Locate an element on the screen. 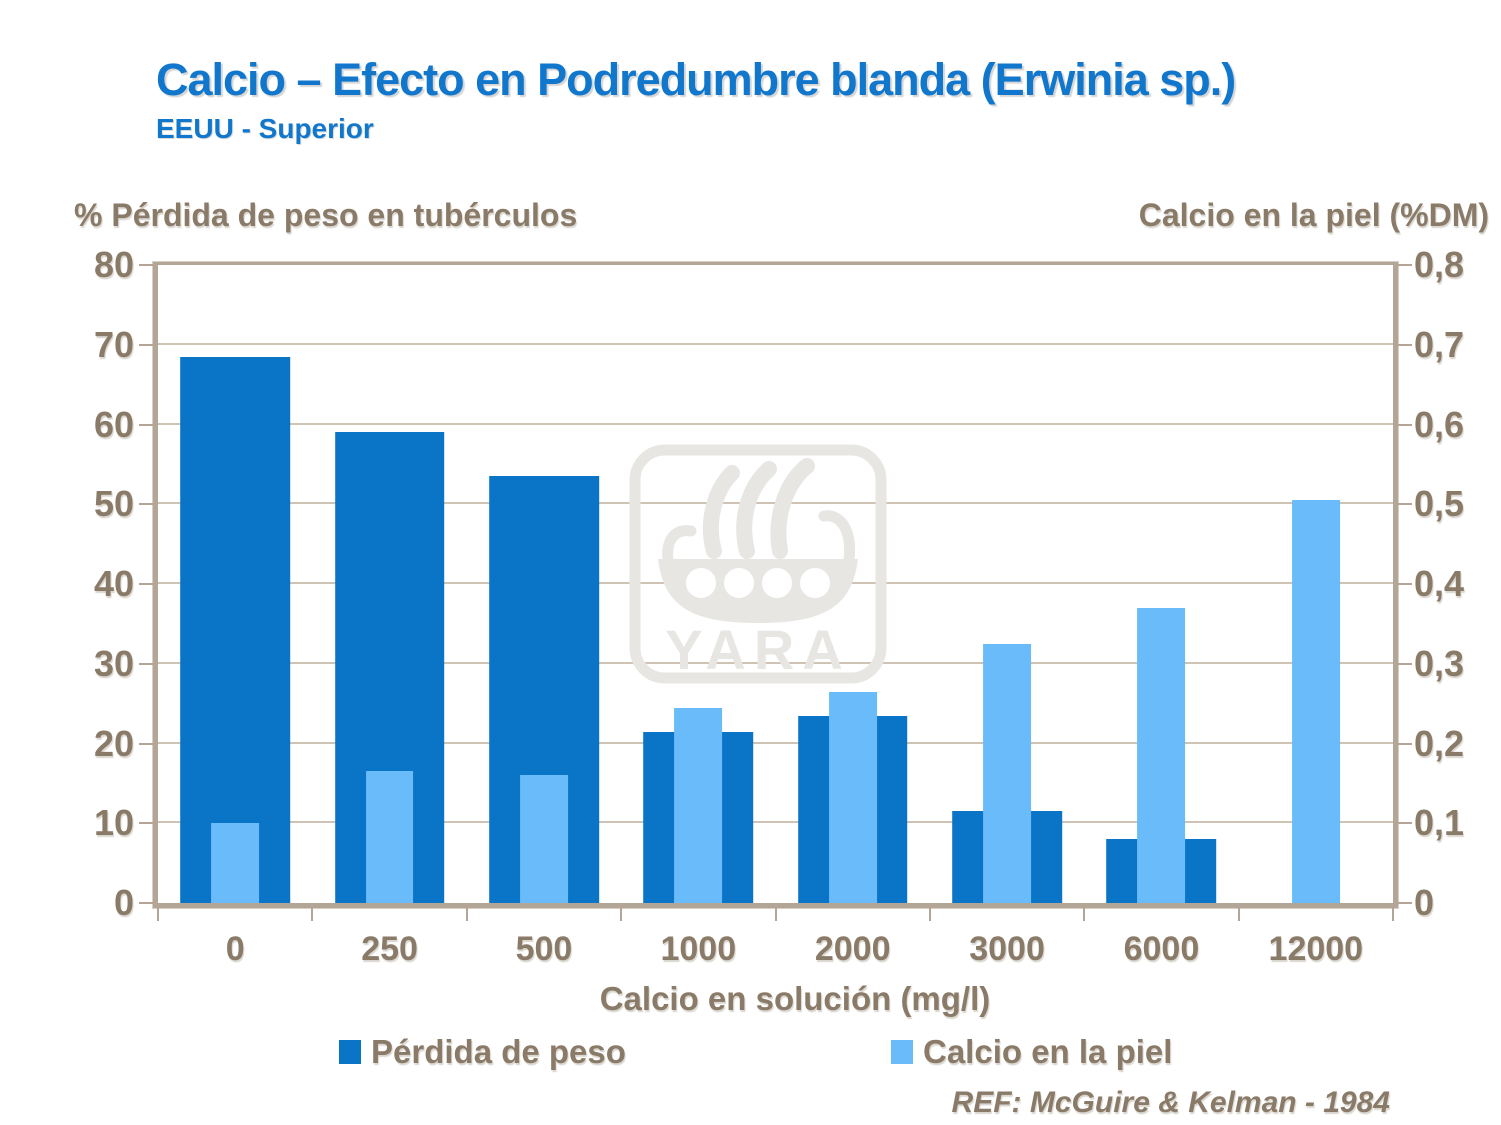 This screenshot has height=1125, width=1501. left-axis-tick-label-50: 50 is located at coordinates (113, 504).